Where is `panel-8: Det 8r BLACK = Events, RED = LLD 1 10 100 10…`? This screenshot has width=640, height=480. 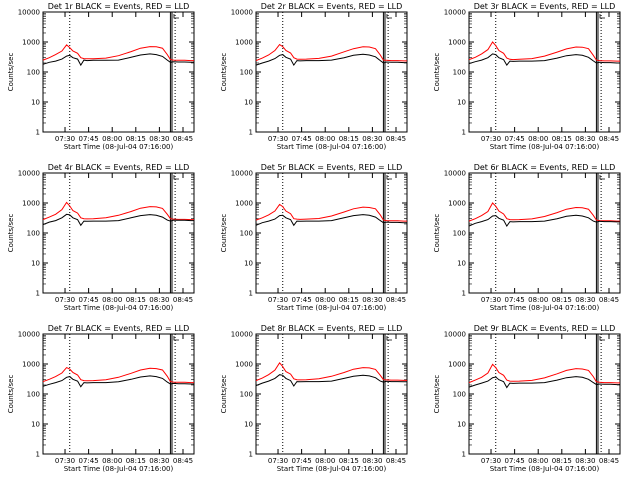 panel-8: Det 8r BLACK = Events, RED = LLD 1 10 100 10… is located at coordinates (314, 398).